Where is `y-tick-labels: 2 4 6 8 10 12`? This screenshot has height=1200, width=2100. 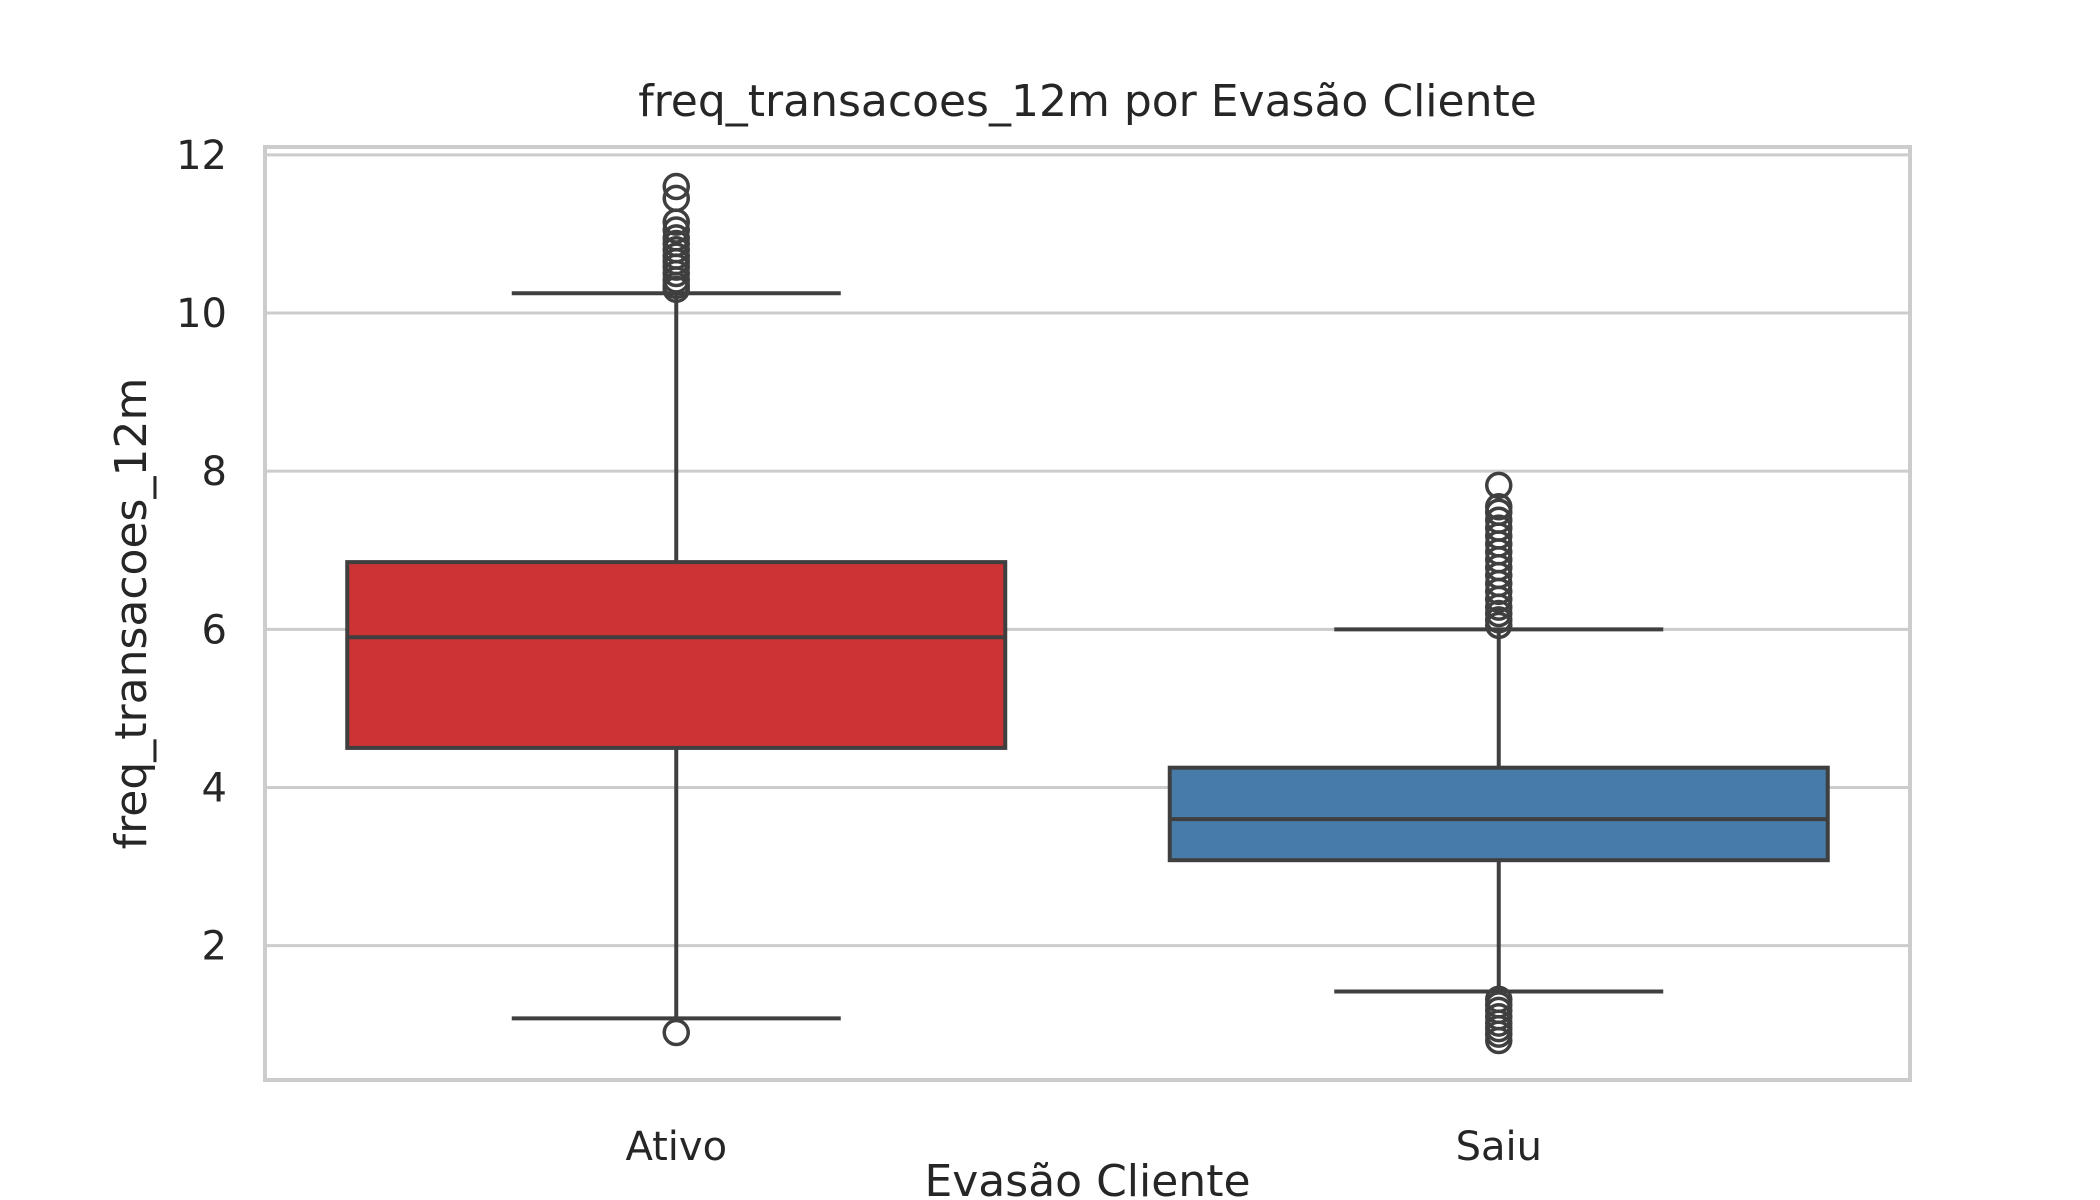
y-tick-labels: 2 4 6 8 10 12 is located at coordinates (201, 551).